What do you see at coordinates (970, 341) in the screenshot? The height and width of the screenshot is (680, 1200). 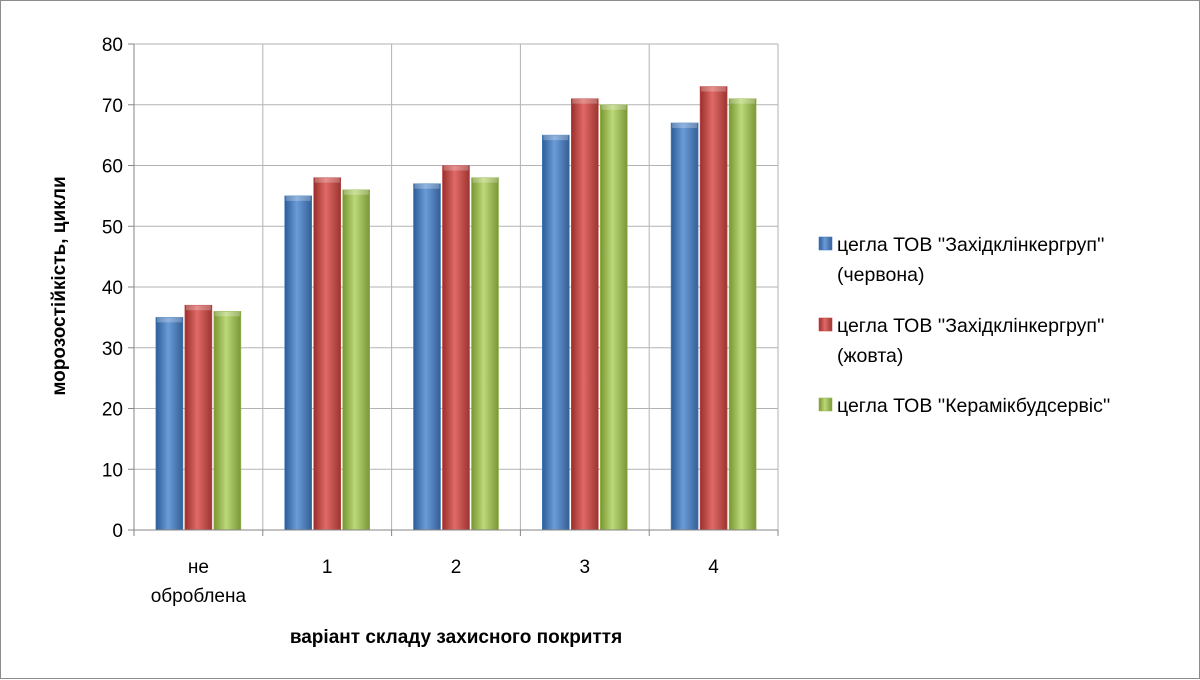 I see `legend-label: цегла ТОВ ''Західклінкергруп'' (жовта)` at bounding box center [970, 341].